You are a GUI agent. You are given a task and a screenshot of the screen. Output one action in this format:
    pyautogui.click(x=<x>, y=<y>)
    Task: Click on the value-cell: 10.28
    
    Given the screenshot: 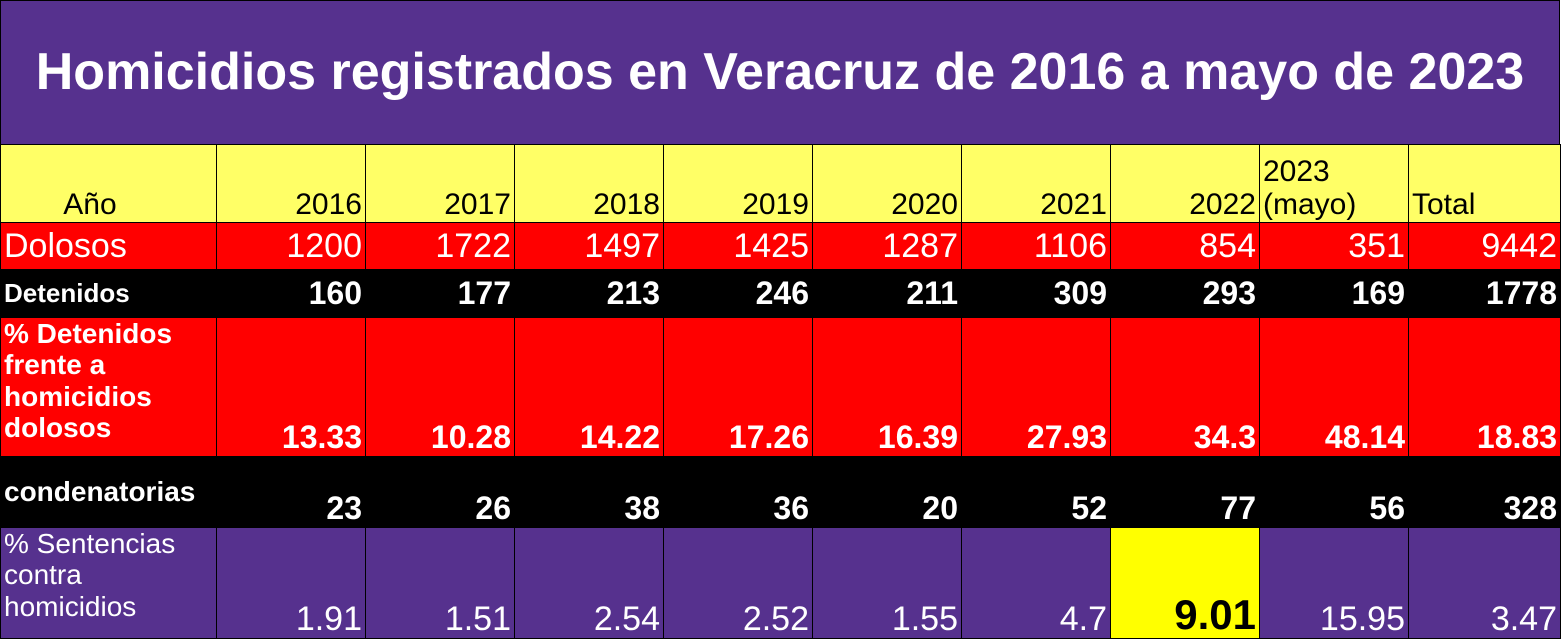 What is the action you would take?
    pyautogui.click(x=440, y=387)
    